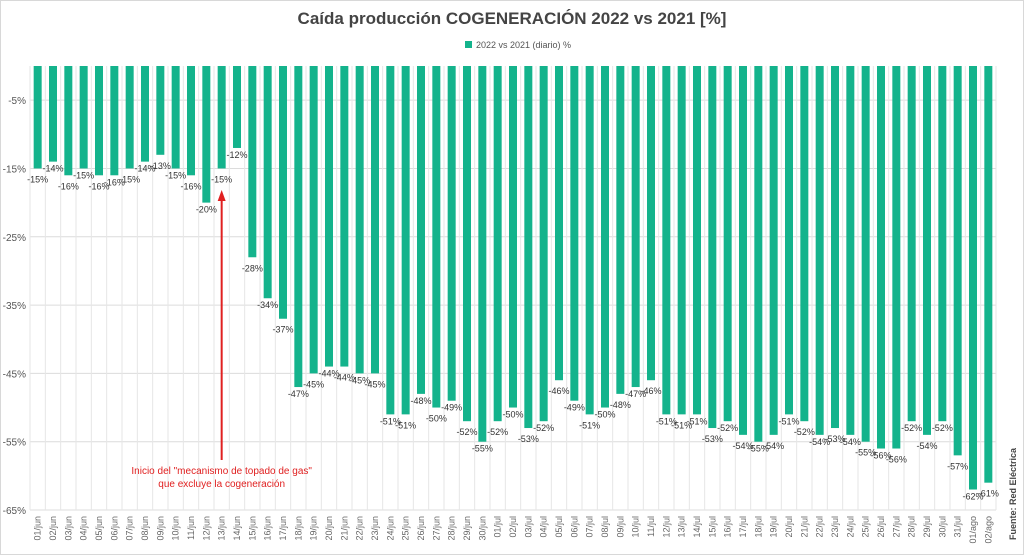 The height and width of the screenshot is (555, 1024). I want to click on x-tick-label: 30/jun, so click(482, 528).